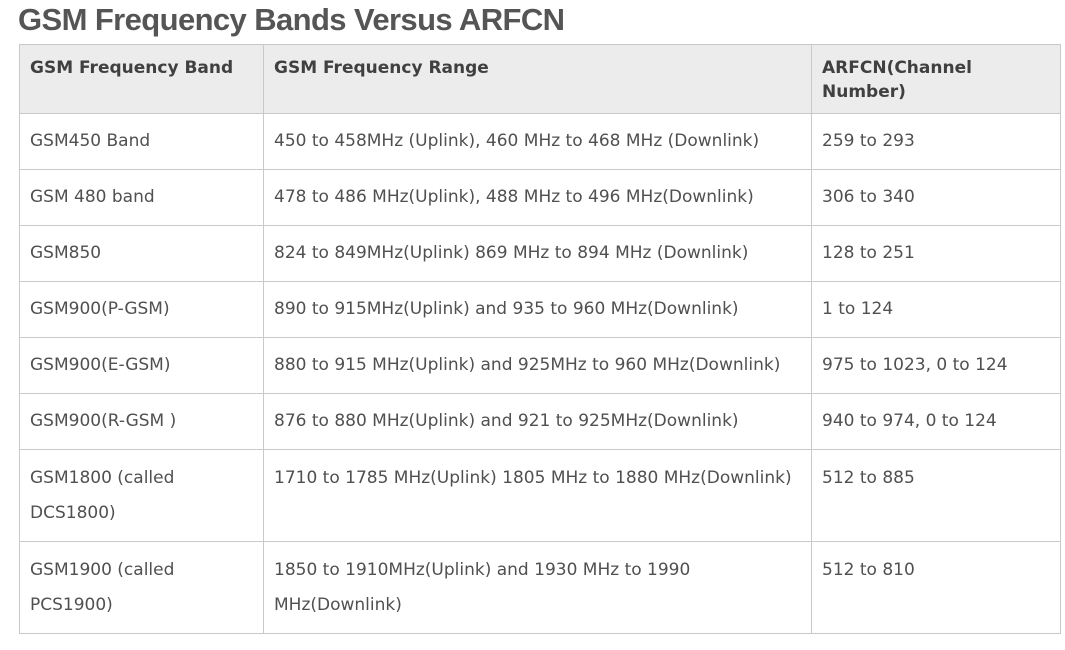 The height and width of the screenshot is (650, 1065). Describe the element at coordinates (141, 421) in the screenshot. I see `band-cell: GSM900(R-GSM )` at that location.